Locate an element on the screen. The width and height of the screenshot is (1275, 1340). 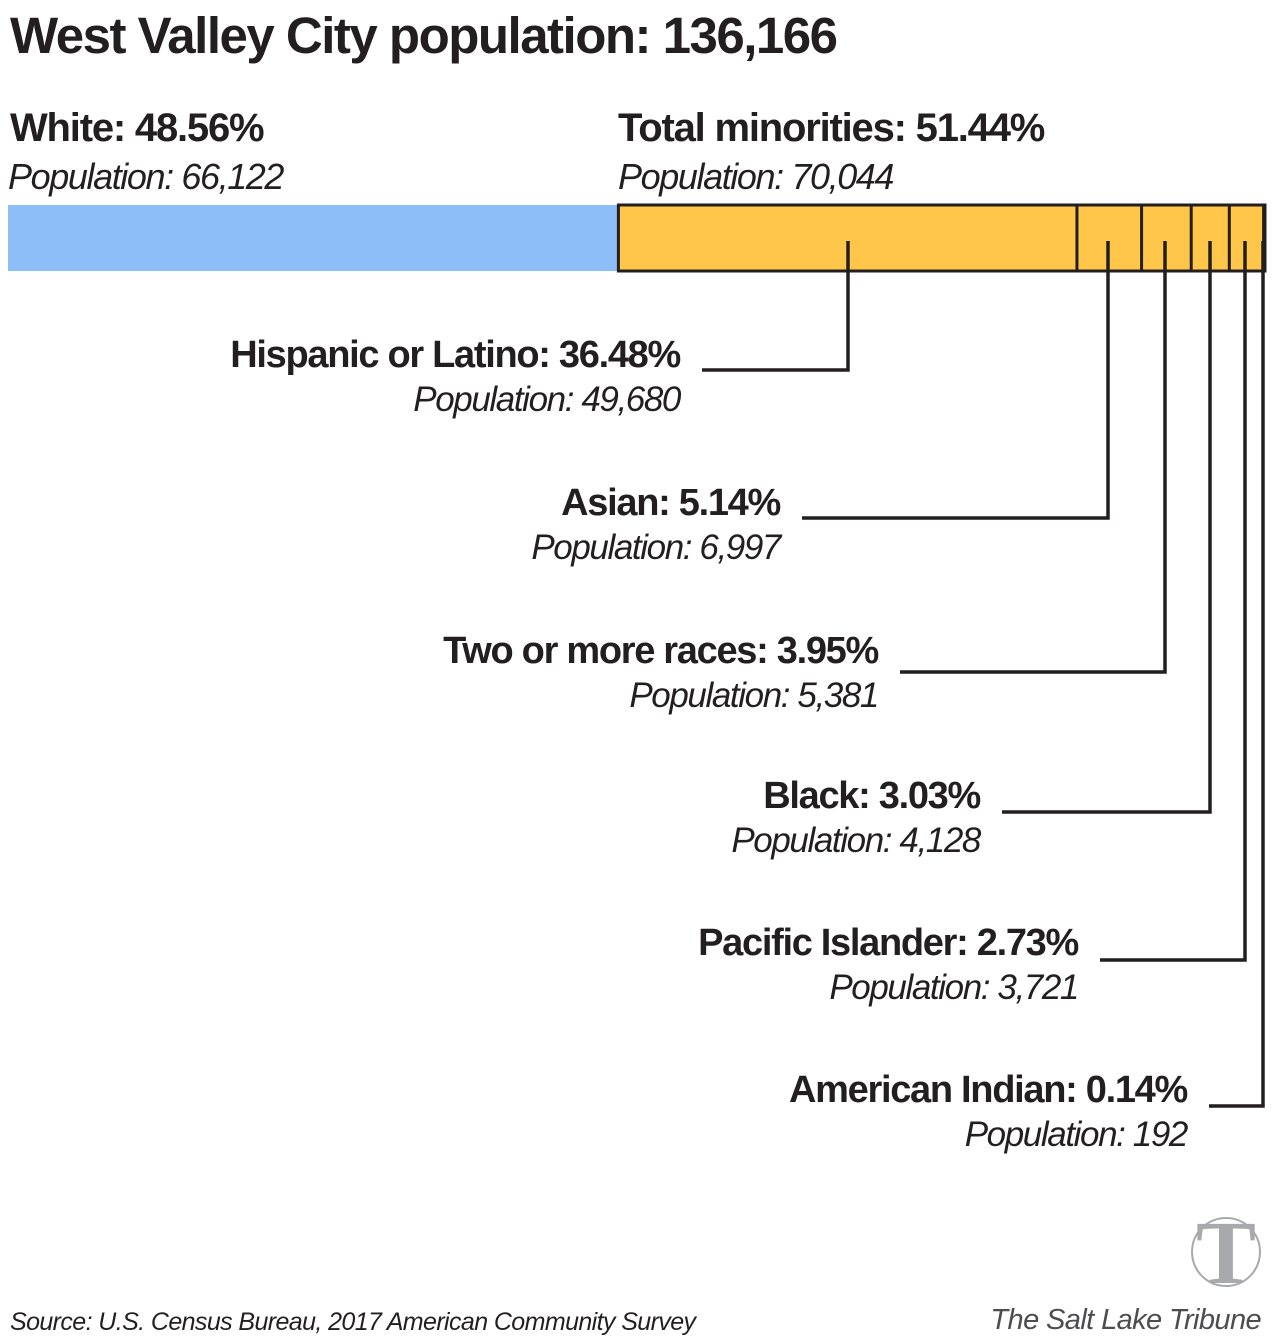
category-population-two-or-more-races: Population: 5,381 is located at coordinates (754, 695).